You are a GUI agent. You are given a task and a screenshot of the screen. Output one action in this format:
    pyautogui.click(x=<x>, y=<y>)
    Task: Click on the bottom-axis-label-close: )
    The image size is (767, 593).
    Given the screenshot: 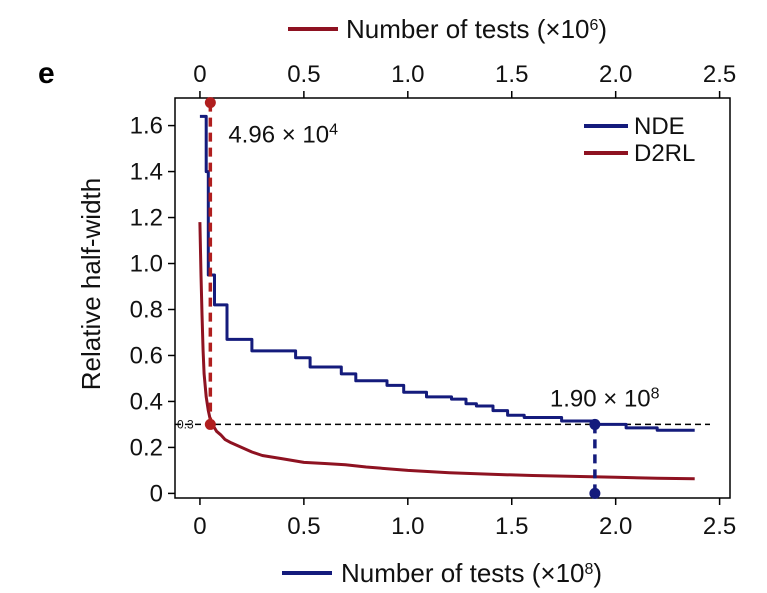 What is the action you would take?
    pyautogui.click(x=597, y=573)
    